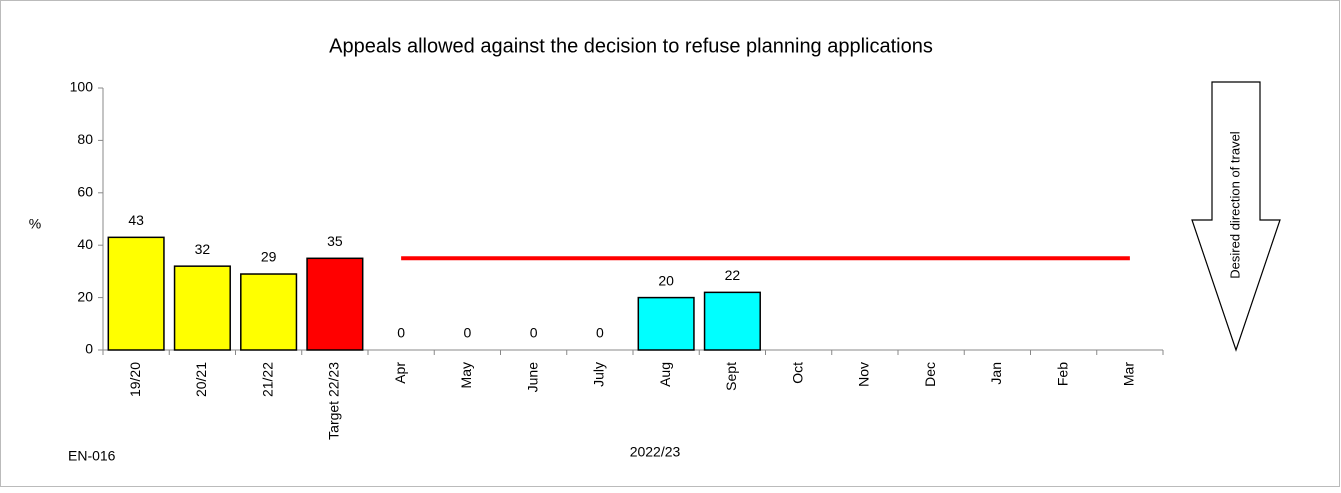 This screenshot has height=493, width=1341. I want to click on x-tick-label: Aug, so click(665, 374).